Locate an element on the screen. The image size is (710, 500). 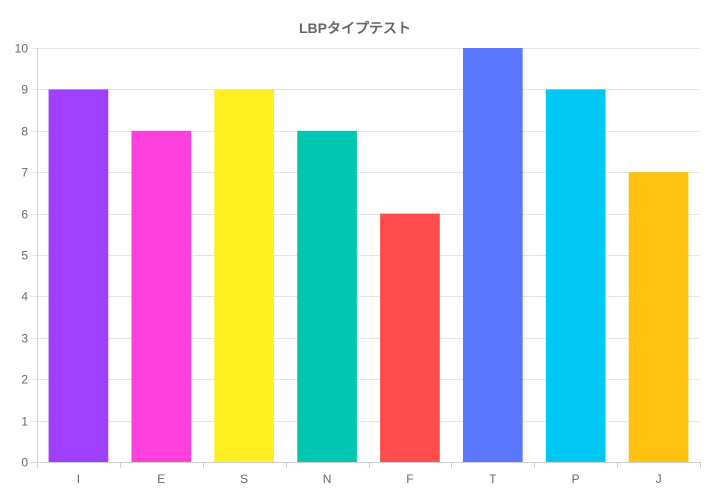
x-tick-label: P is located at coordinates (576, 479).